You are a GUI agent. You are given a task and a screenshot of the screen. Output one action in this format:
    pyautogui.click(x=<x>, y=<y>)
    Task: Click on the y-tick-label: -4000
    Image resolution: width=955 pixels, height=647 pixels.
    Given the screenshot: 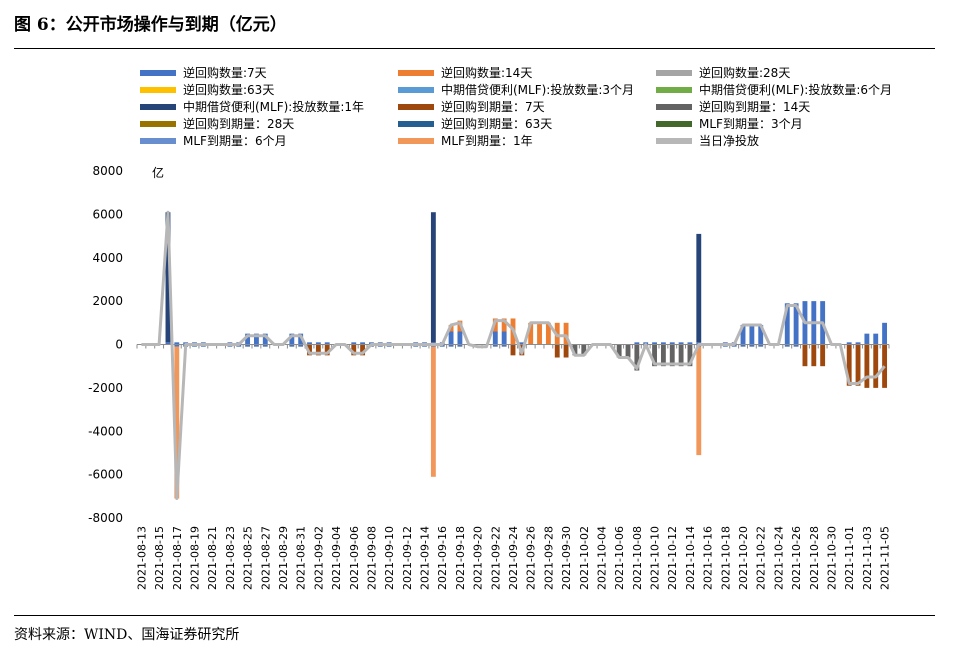 What is the action you would take?
    pyautogui.click(x=105, y=431)
    